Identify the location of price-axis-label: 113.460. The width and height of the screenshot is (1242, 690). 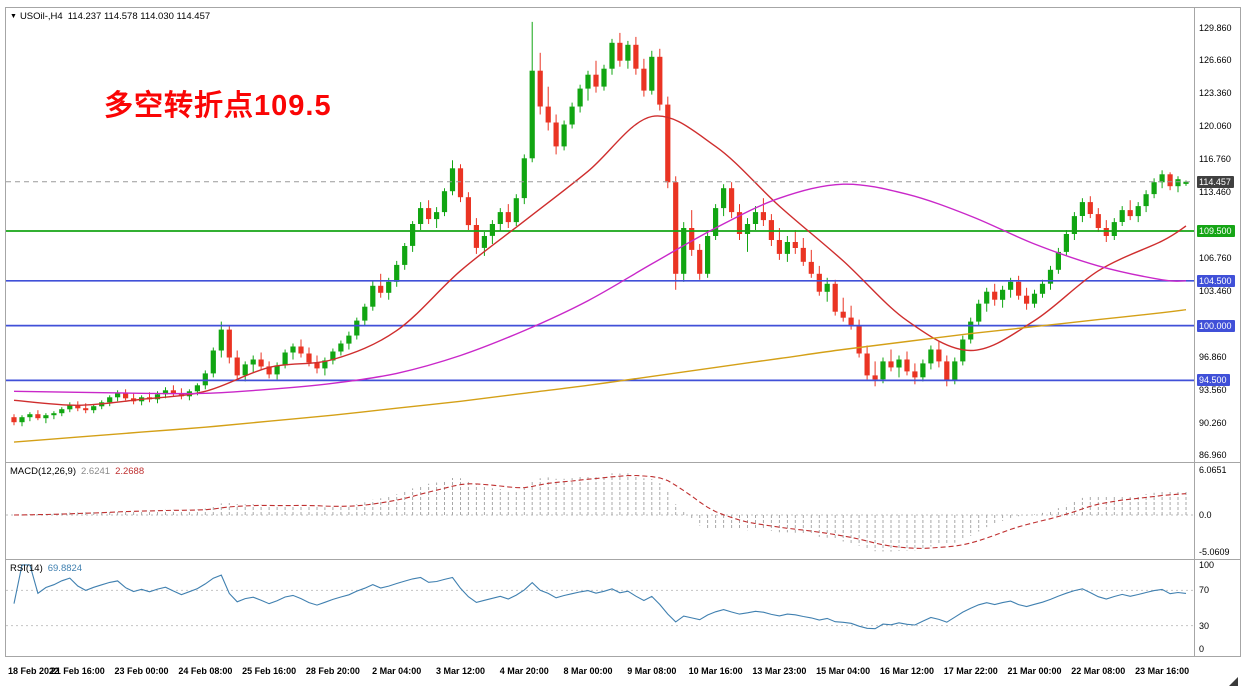
(1215, 191).